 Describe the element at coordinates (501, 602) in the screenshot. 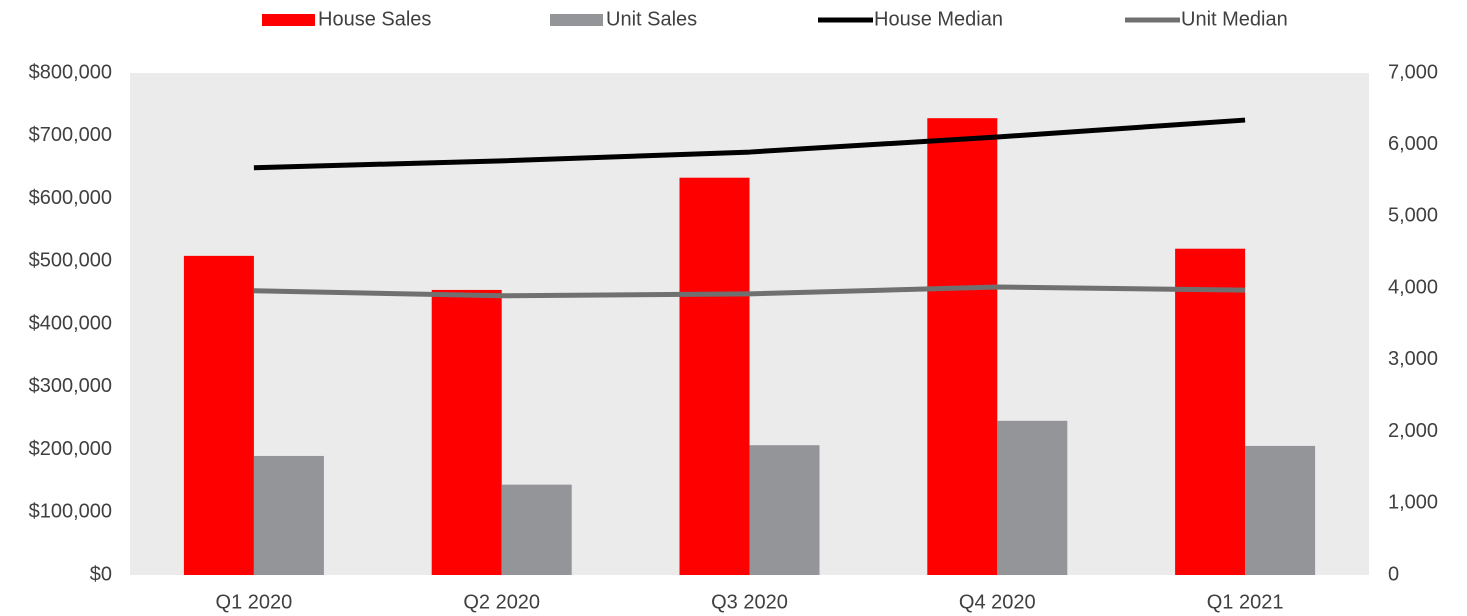

I see `x-tick-label: Q2 2020` at that location.